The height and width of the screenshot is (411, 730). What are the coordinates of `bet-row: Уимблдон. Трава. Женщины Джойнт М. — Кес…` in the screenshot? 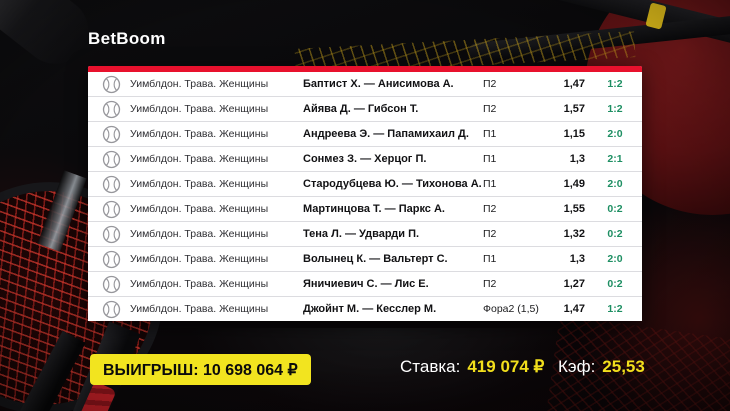 It's located at (365, 309).